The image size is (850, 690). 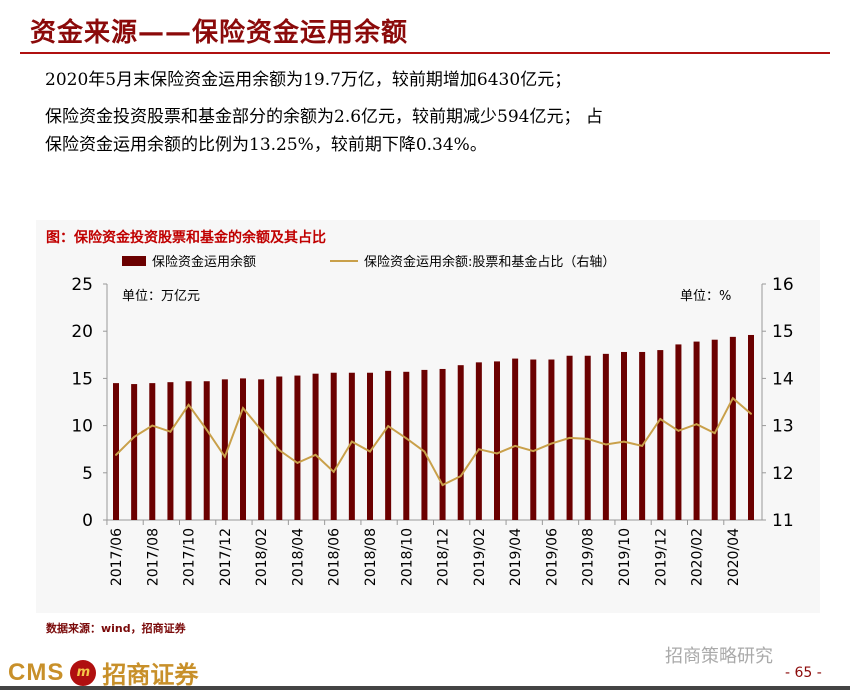 What do you see at coordinates (433, 441) in the screenshot?
I see `share-line` at bounding box center [433, 441].